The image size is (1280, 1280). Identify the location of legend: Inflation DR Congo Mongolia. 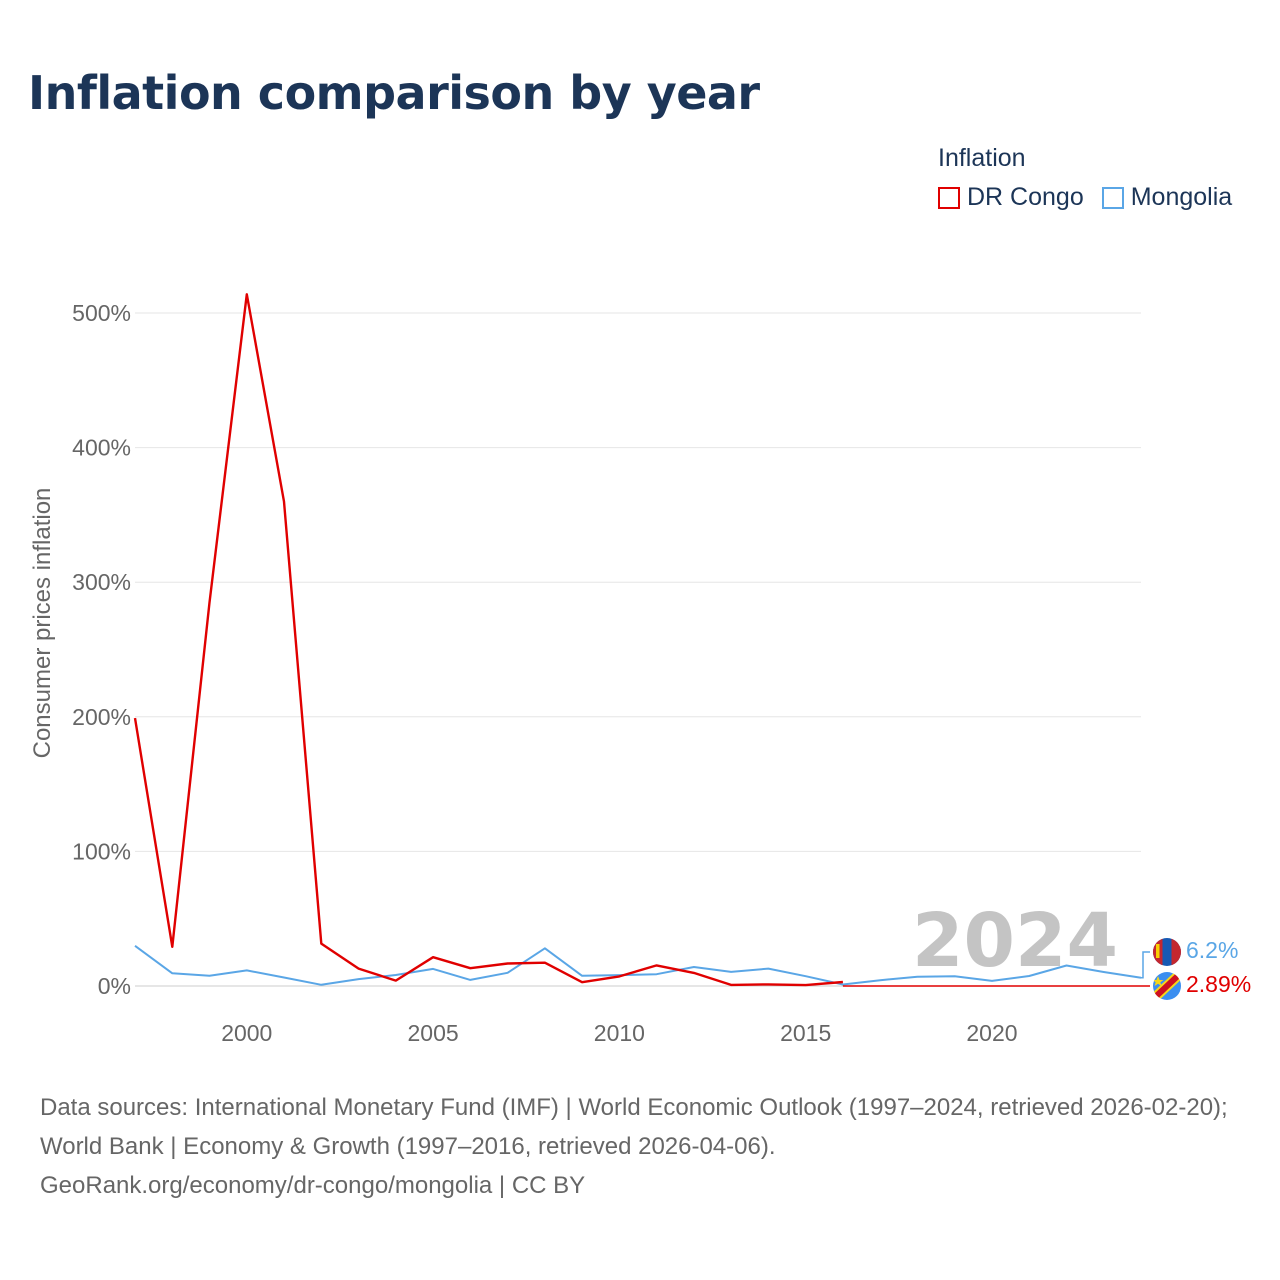
(1085, 178).